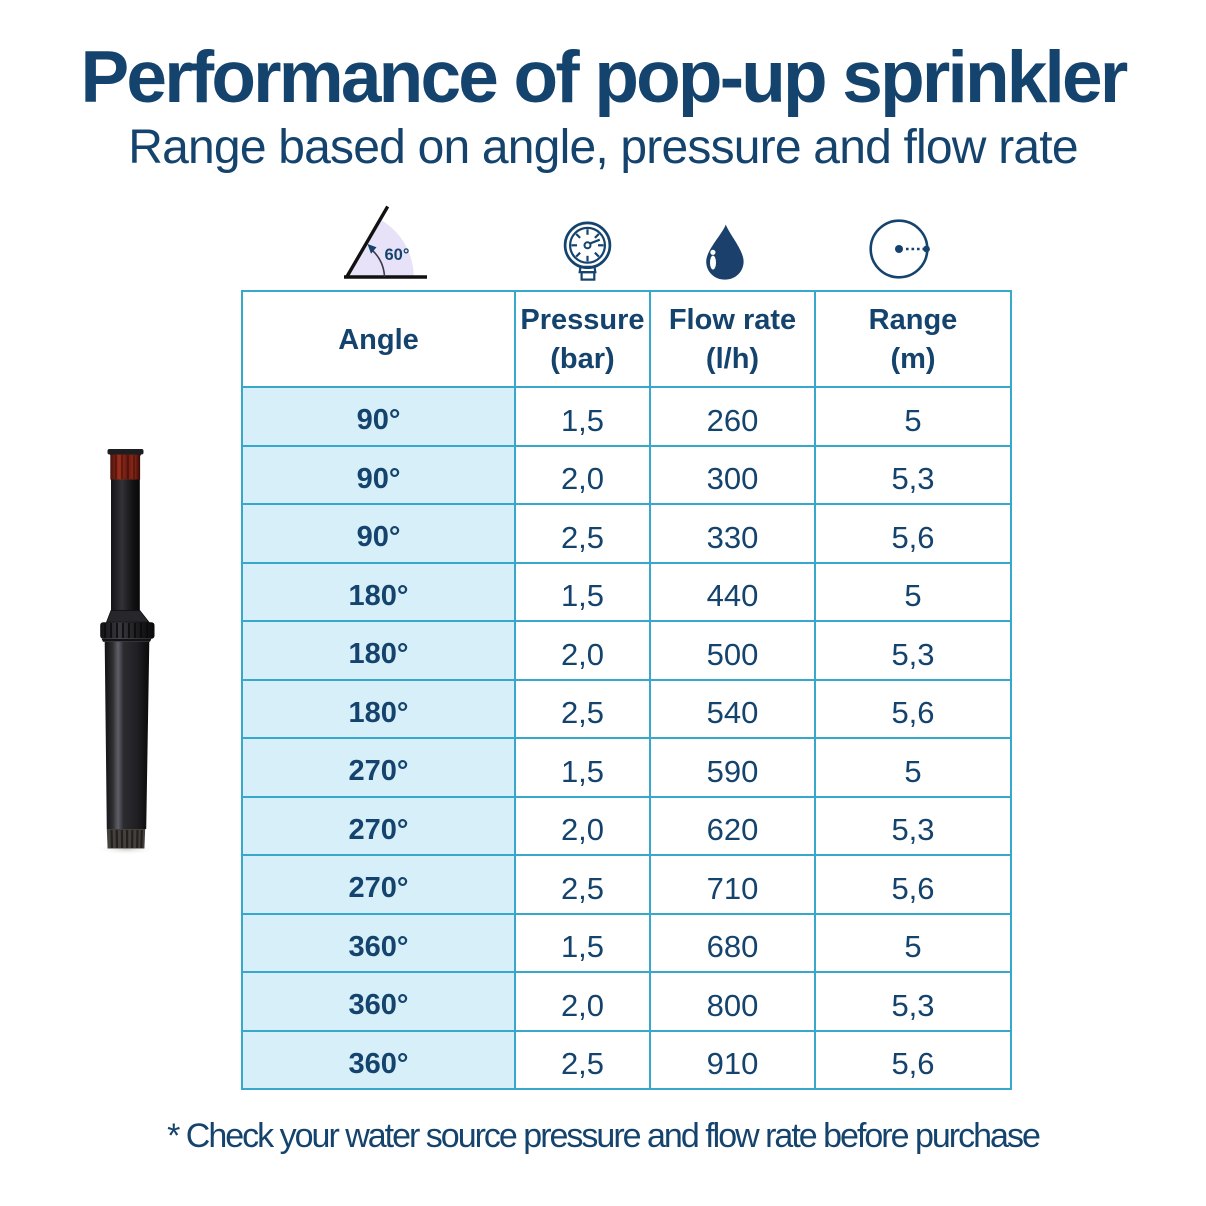 The image size is (1206, 1206). Describe the element at coordinates (397, 255) in the screenshot. I see `svg-text: 60°` at that location.